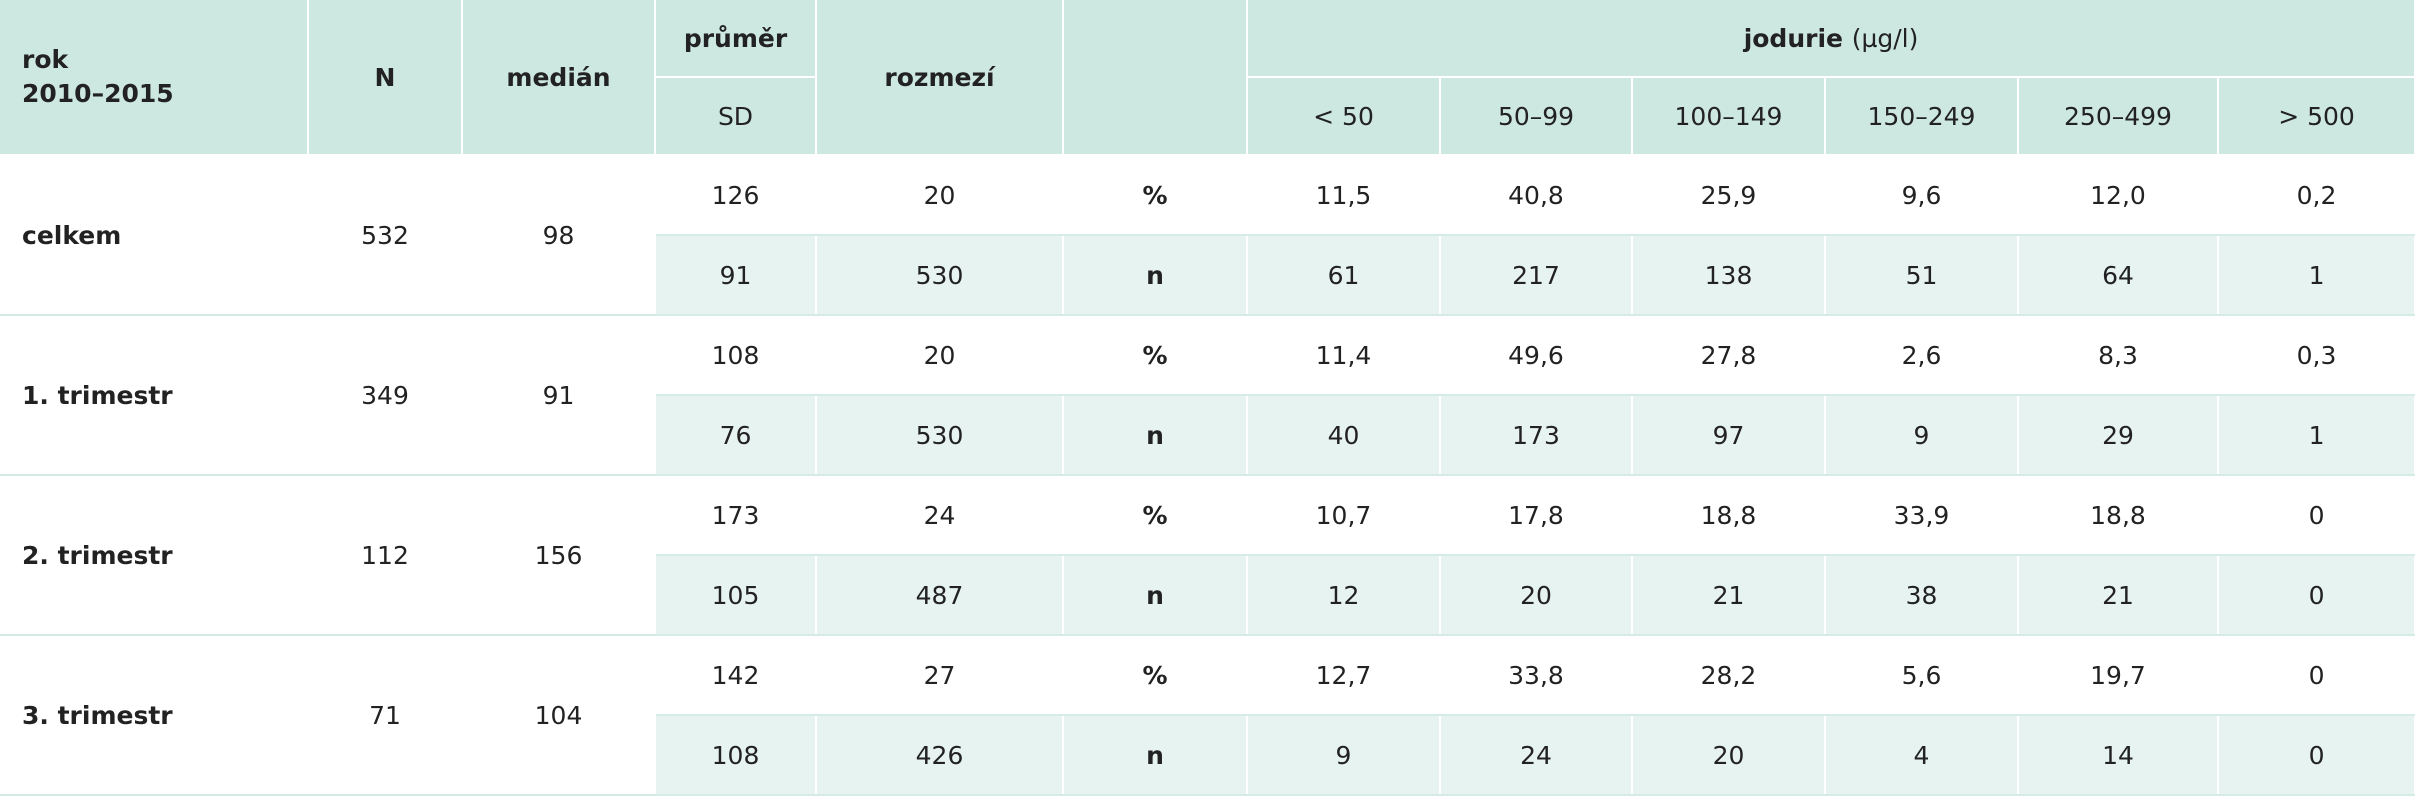 This screenshot has width=2415, height=800. I want to click on cell: 61, so click(1344, 275).